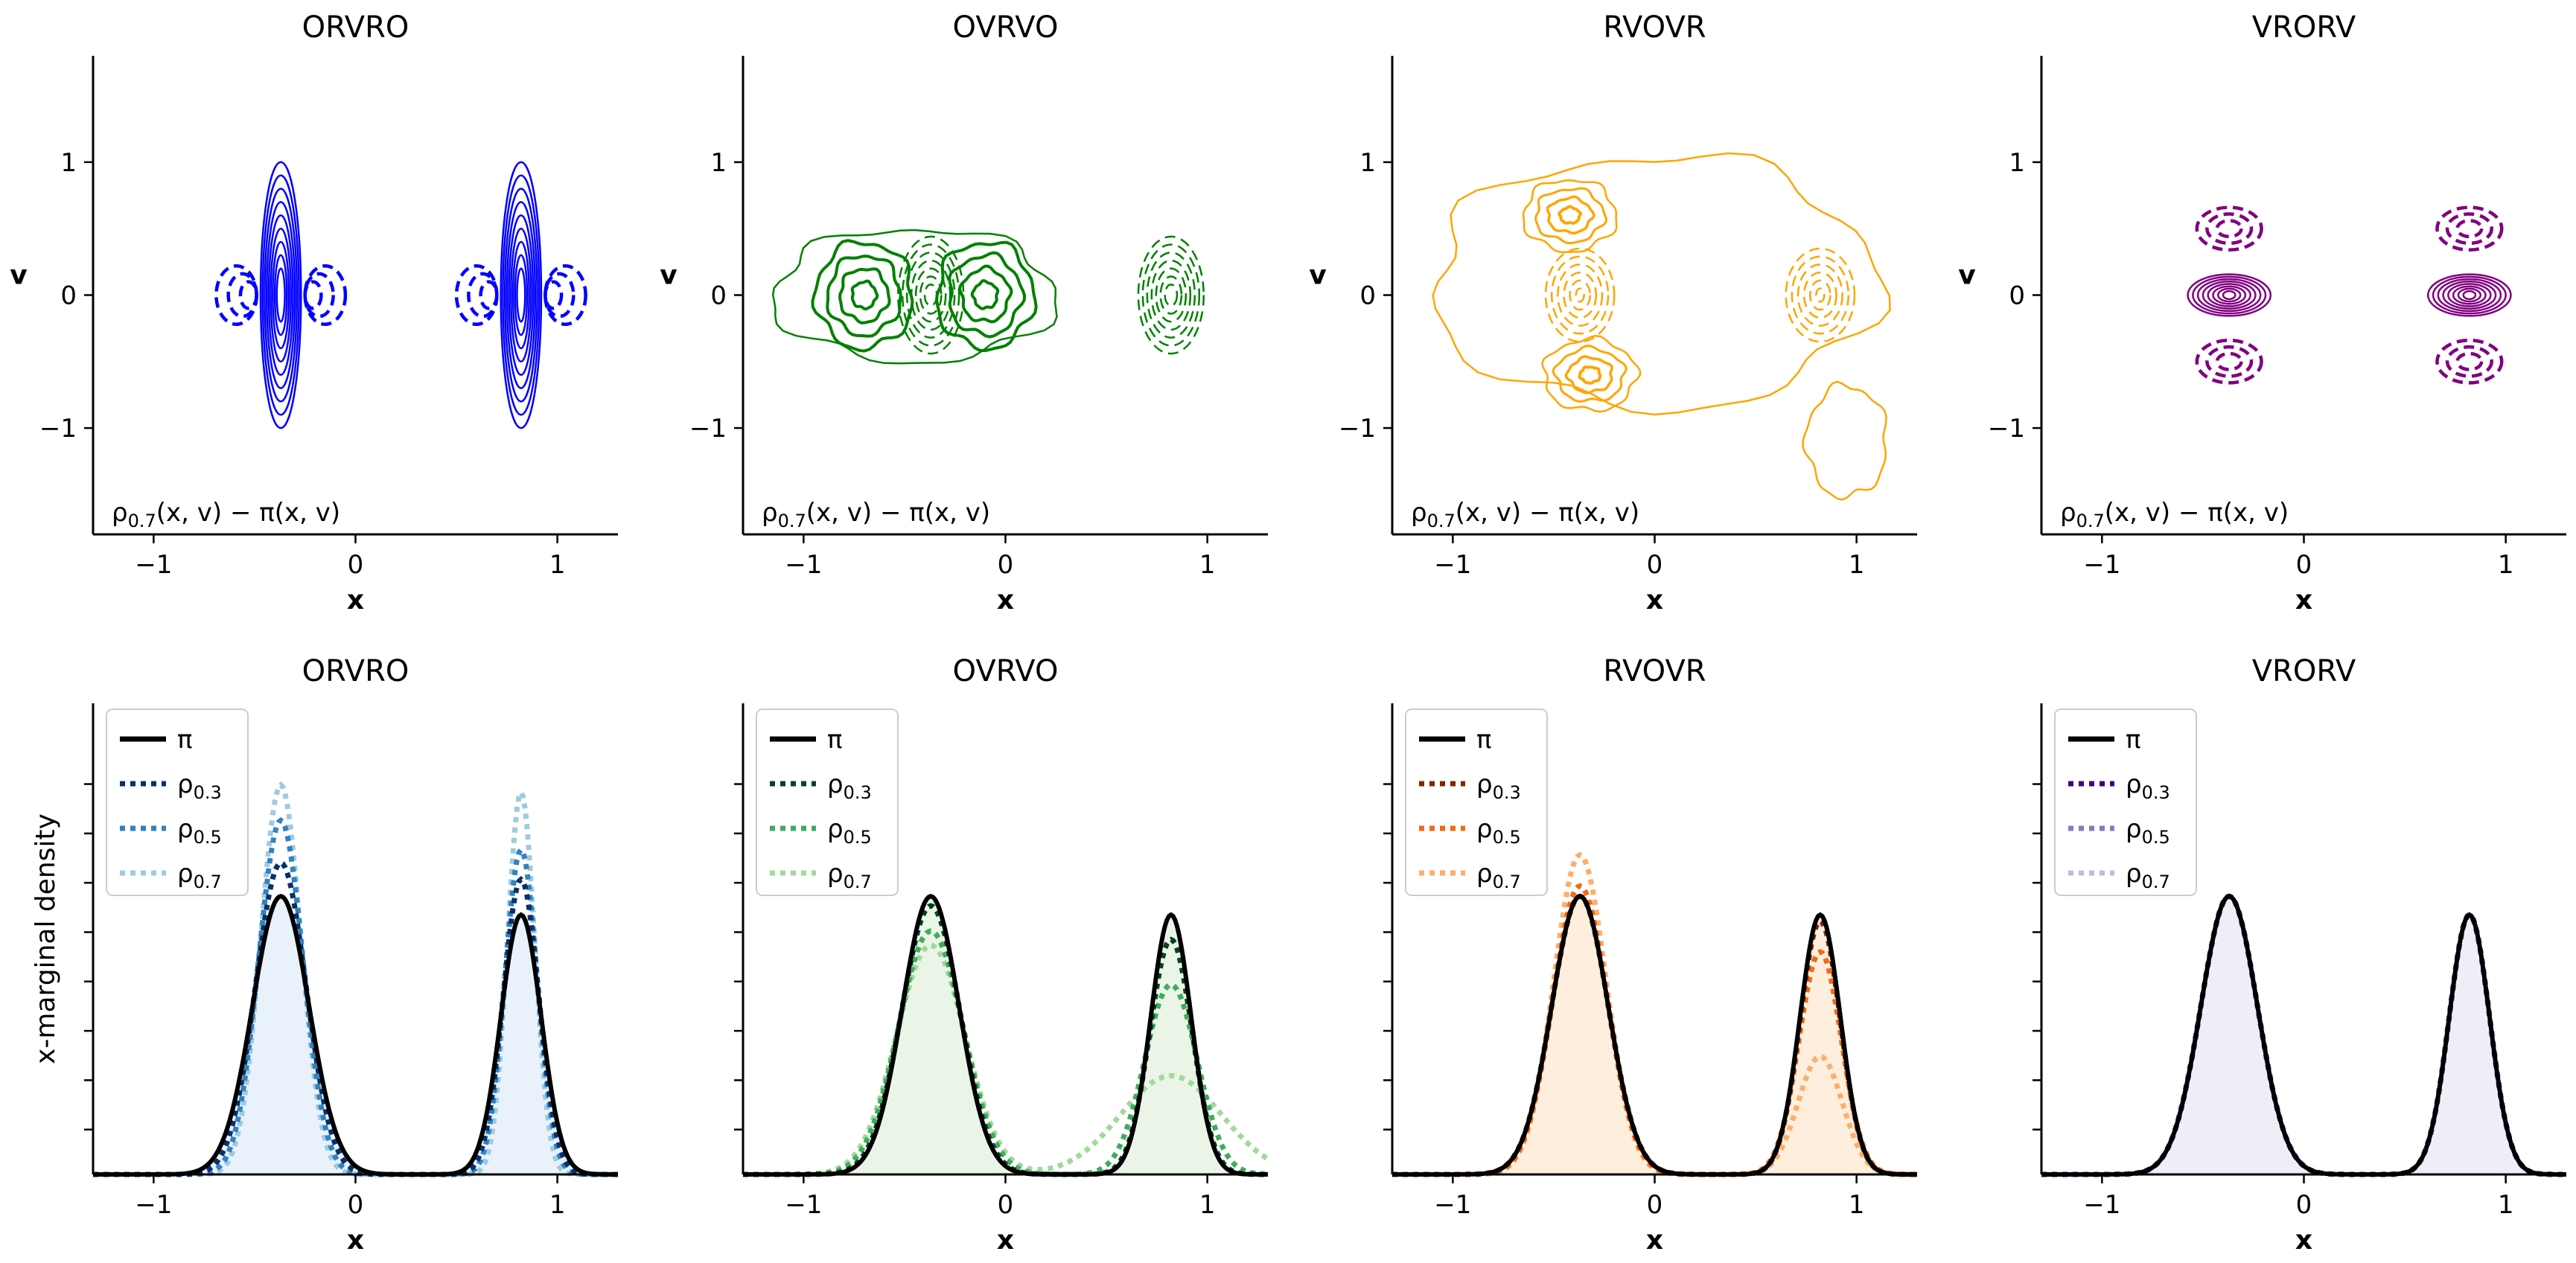 This screenshot has height=1263, width=2576. Describe the element at coordinates (2304, 28) in the screenshot. I see `panel-title: VRORV` at that location.